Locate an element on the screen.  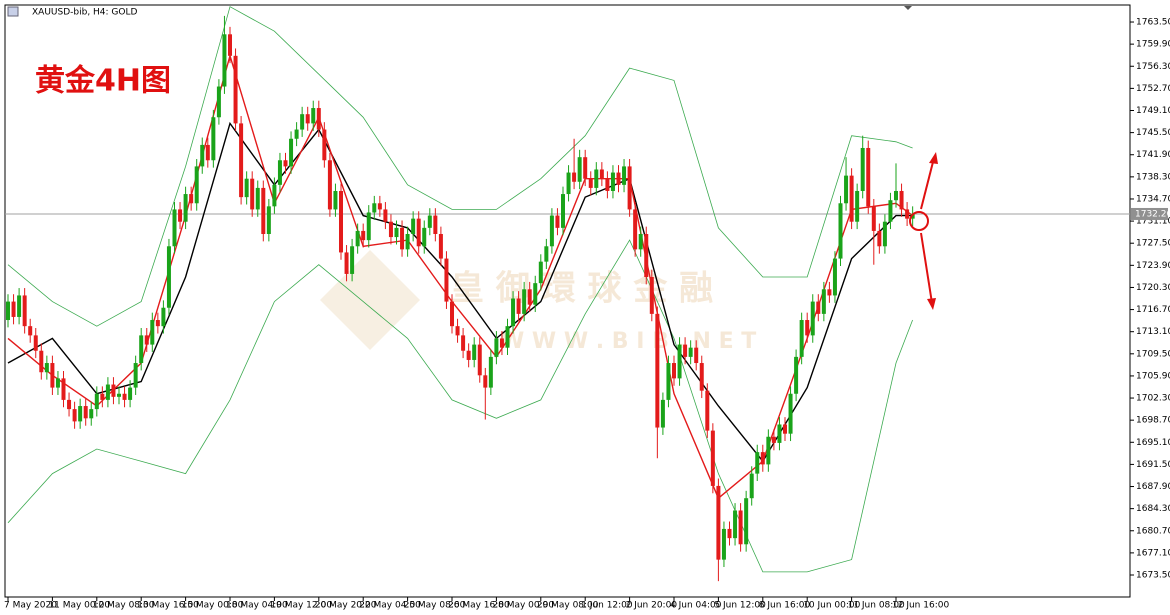
x-tick-label: 12 Jun 16:00 is located at coordinates (920, 606).